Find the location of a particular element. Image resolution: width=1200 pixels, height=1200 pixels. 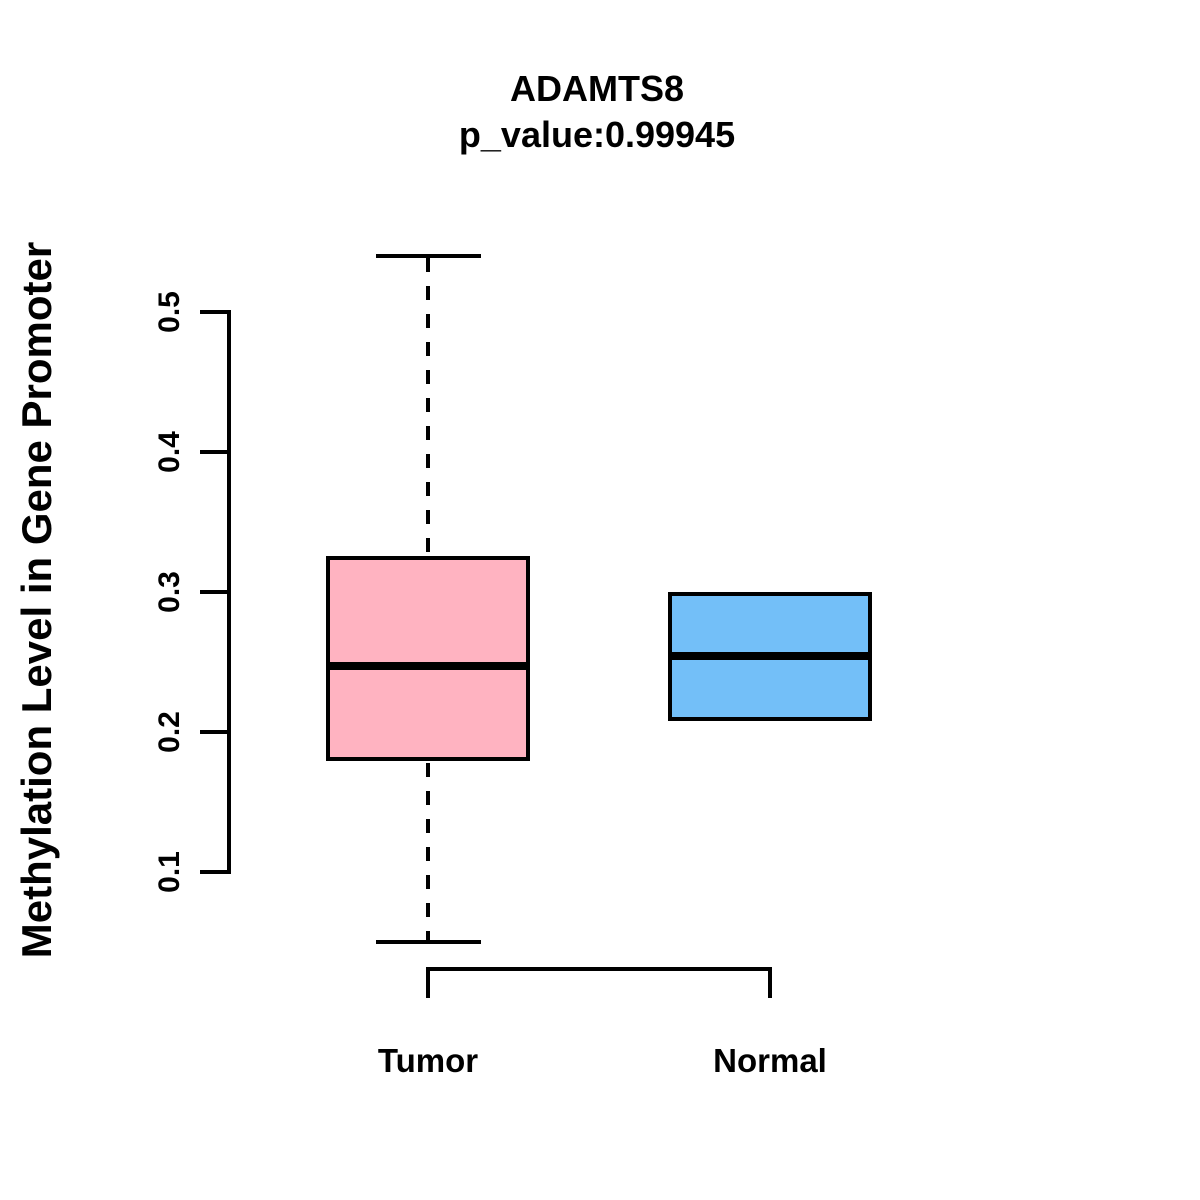

lower-whisker-line is located at coordinates (428, 851).